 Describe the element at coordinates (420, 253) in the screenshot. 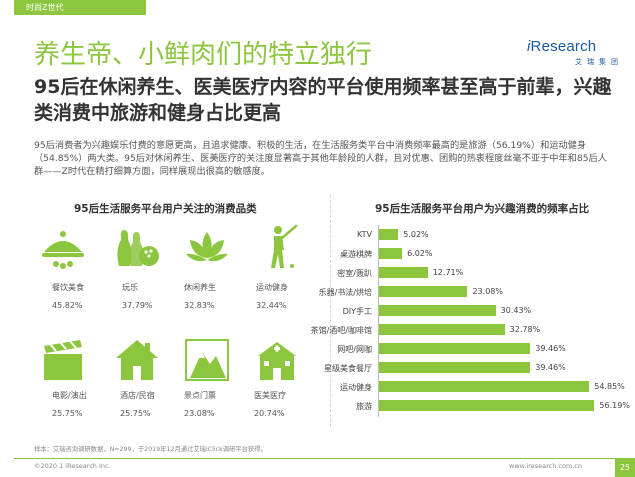

I see `bar-value-label: 6.02%` at that location.